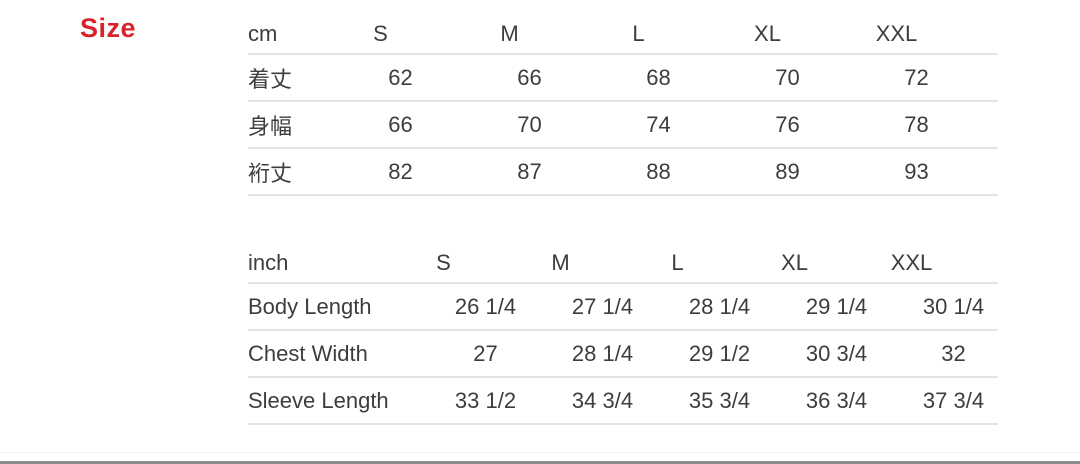  What do you see at coordinates (953, 353) in the screenshot?
I see `measurement-value: 32` at bounding box center [953, 353].